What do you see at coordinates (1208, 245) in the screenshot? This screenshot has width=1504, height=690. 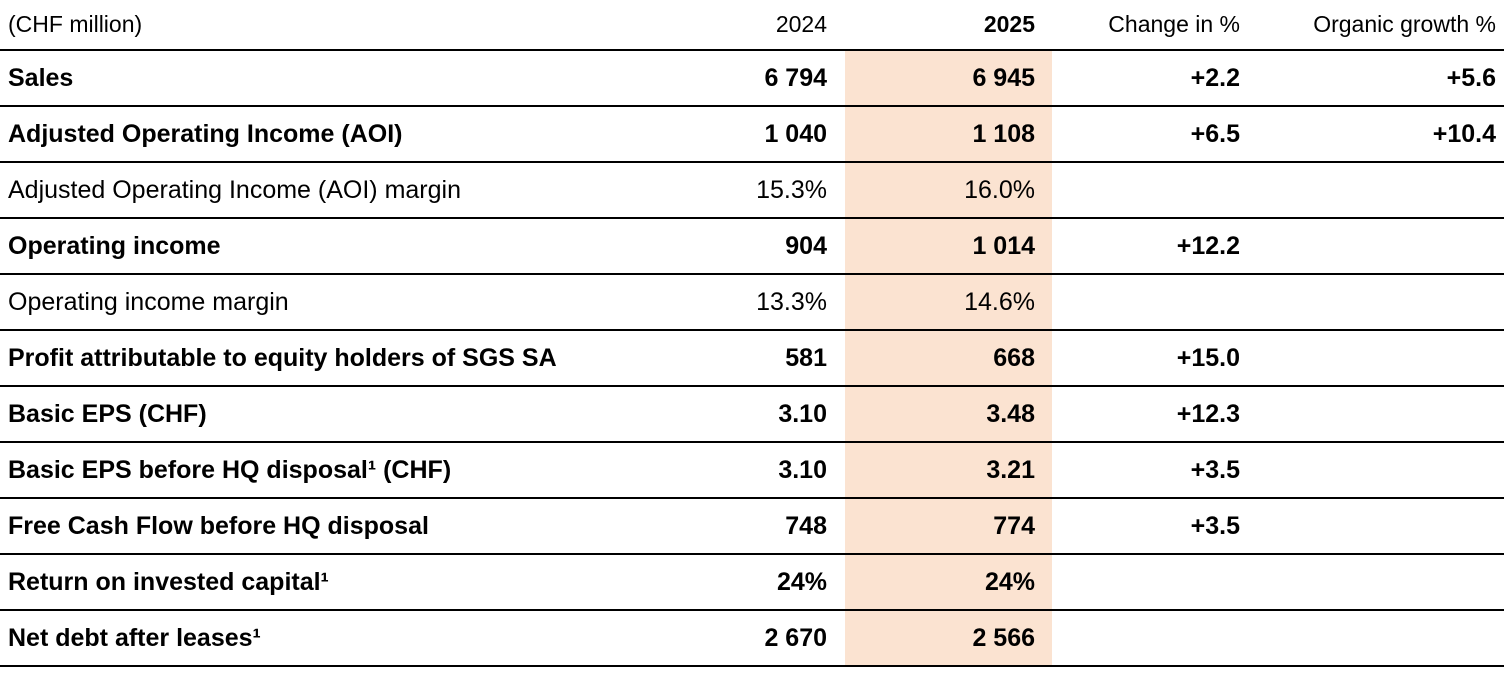 I see `value-change: +12.2` at bounding box center [1208, 245].